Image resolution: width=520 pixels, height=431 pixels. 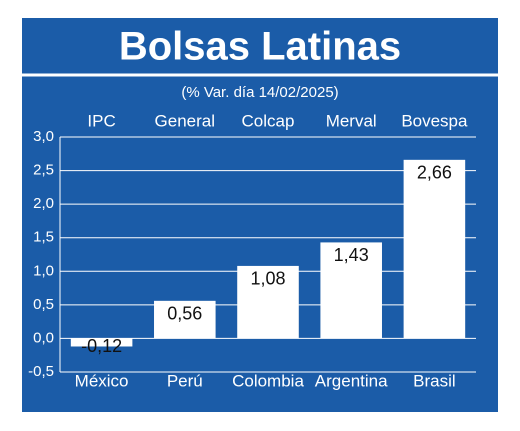 What do you see at coordinates (434, 380) in the screenshot?
I see `x-tick-label: Brasil` at bounding box center [434, 380].